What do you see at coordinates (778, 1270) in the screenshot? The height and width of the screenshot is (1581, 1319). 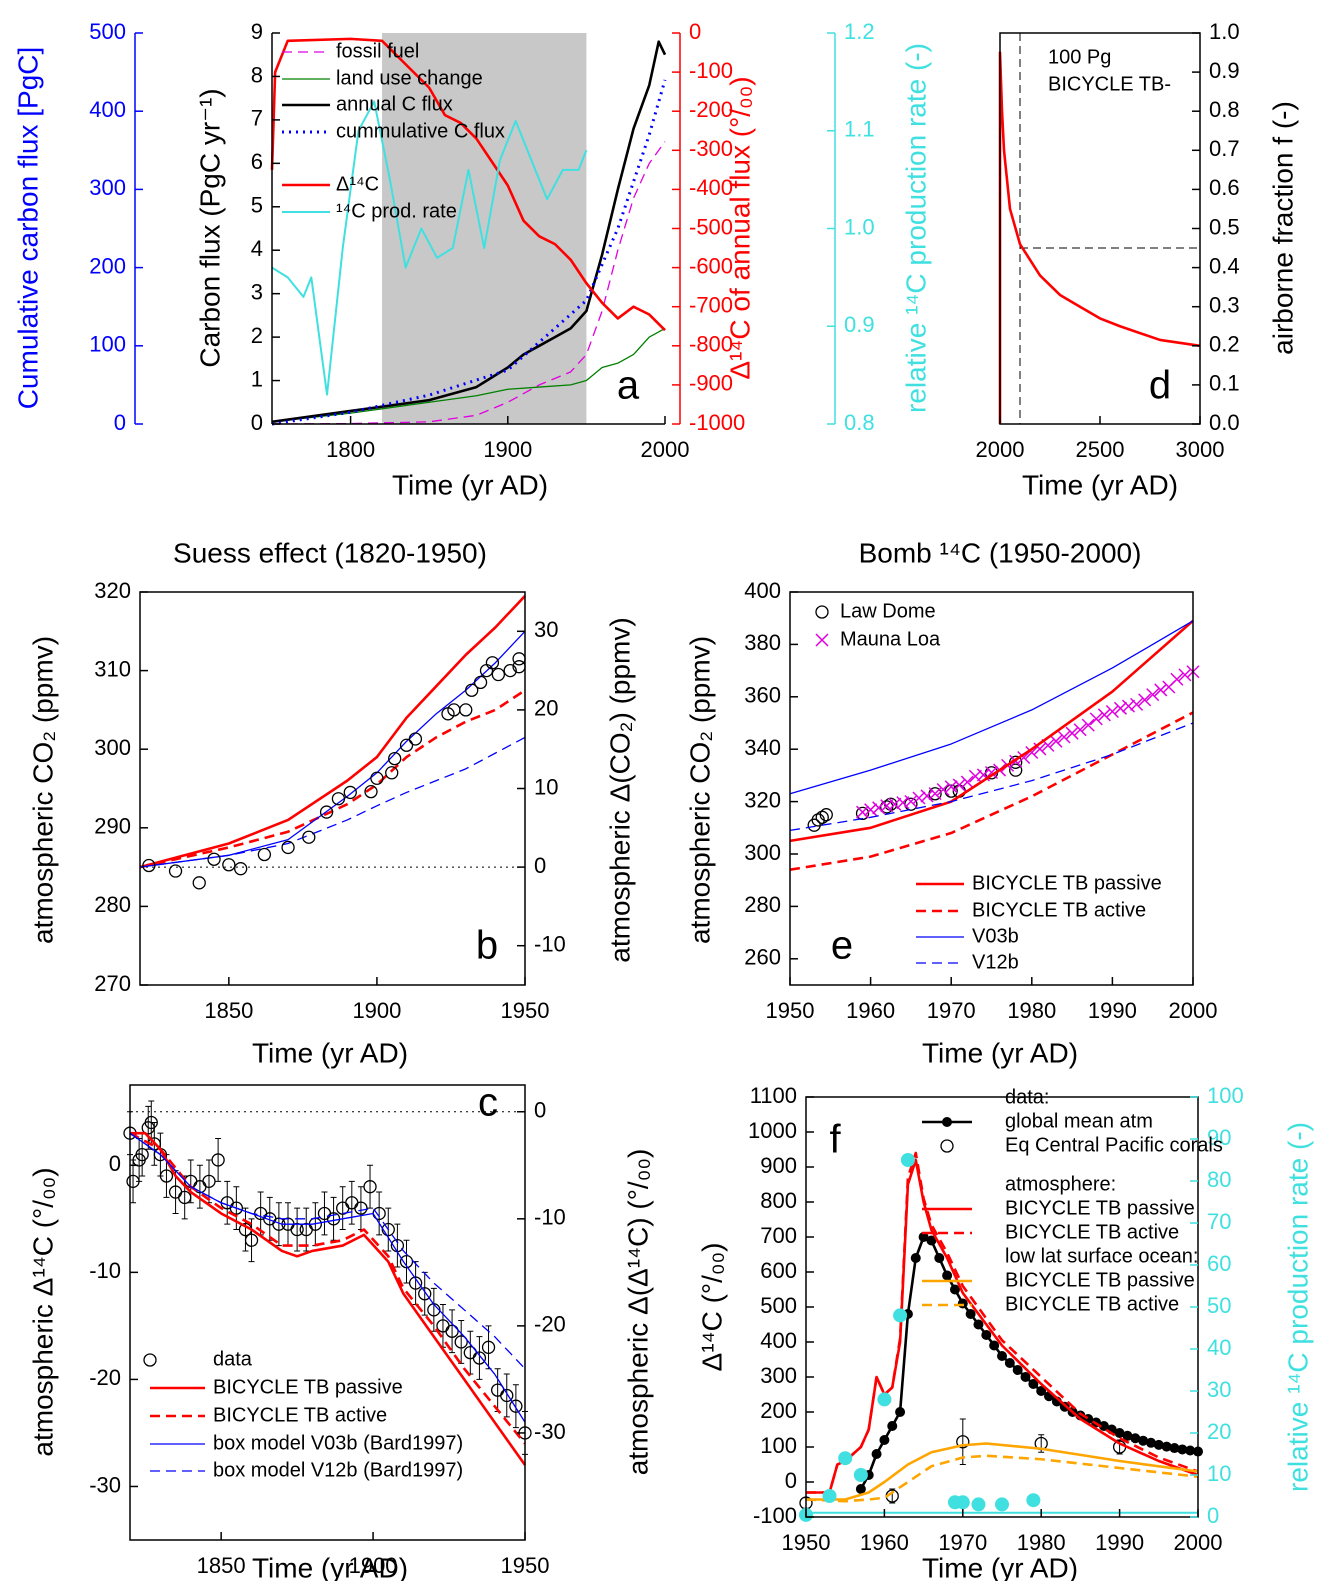 I see `y-tick-label: 600` at bounding box center [778, 1270].